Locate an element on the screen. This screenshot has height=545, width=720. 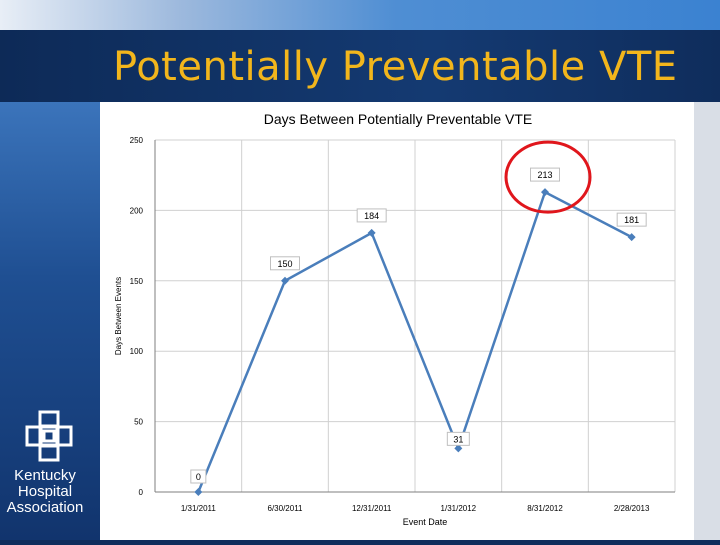
data-label: 213 is located at coordinates (544, 175).